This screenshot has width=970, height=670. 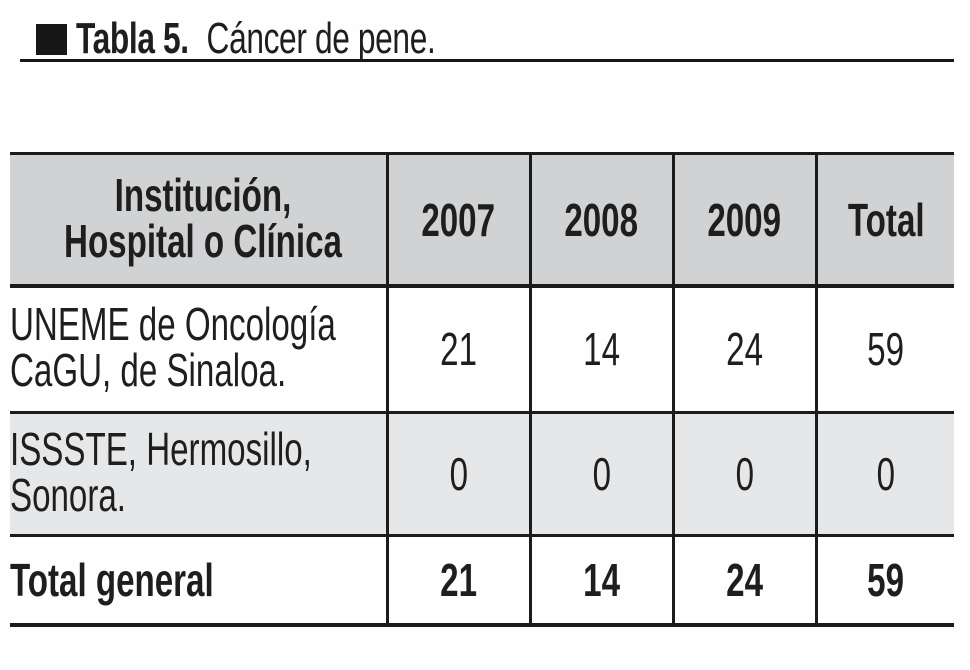 I want to click on caption-underline-rule, so click(x=487, y=60).